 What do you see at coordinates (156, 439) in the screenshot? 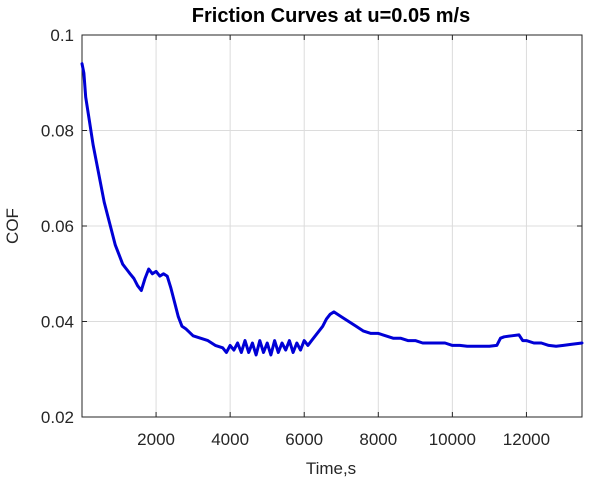
I see `x-tick-label: 2000` at bounding box center [156, 439].